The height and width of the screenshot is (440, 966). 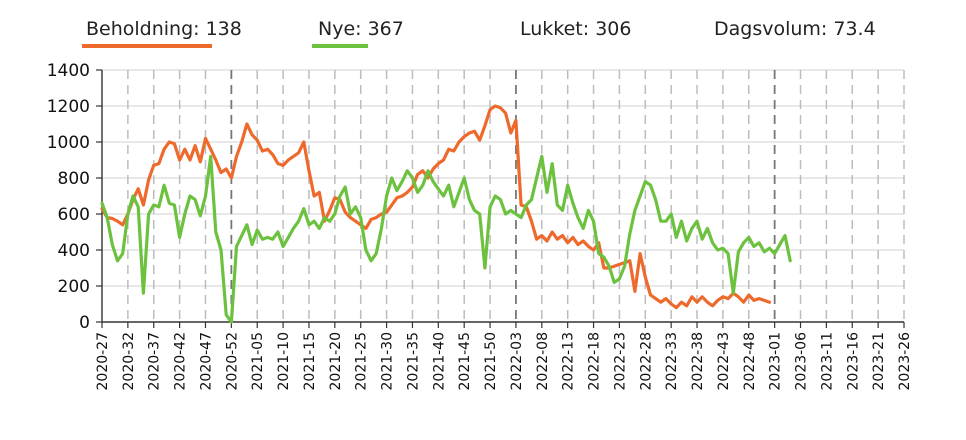 I want to click on x-tick-label: 2021-30, so click(x=388, y=361).